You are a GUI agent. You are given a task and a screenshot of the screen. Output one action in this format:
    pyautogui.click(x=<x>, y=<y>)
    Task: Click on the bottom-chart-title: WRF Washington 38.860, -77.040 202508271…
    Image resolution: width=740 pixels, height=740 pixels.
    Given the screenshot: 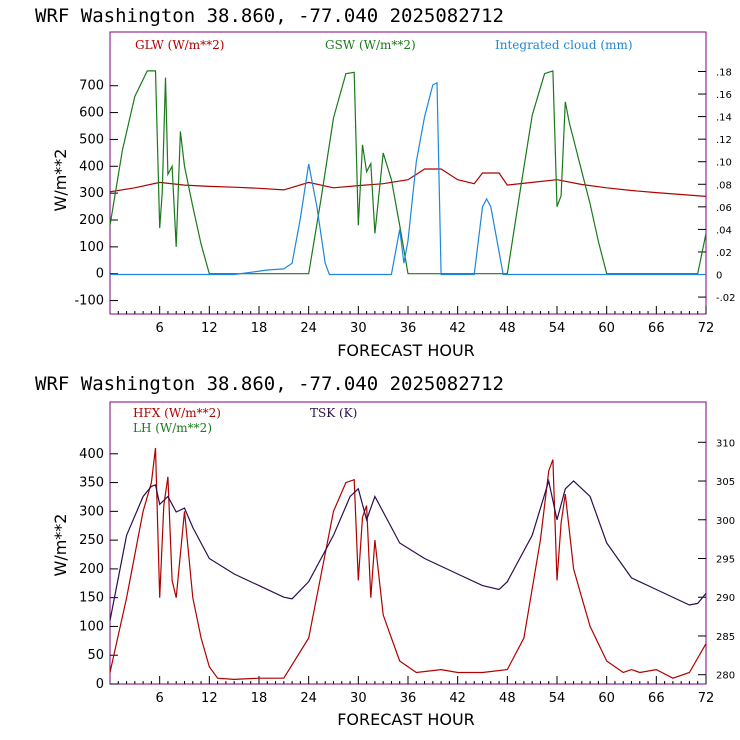 What is the action you would take?
    pyautogui.click(x=269, y=384)
    